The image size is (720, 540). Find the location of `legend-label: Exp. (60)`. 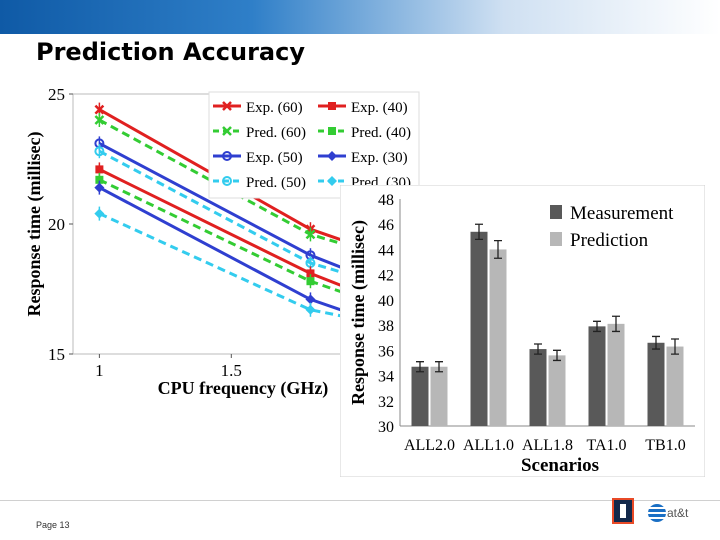

legend-label: Exp. (60) is located at coordinates (274, 108).